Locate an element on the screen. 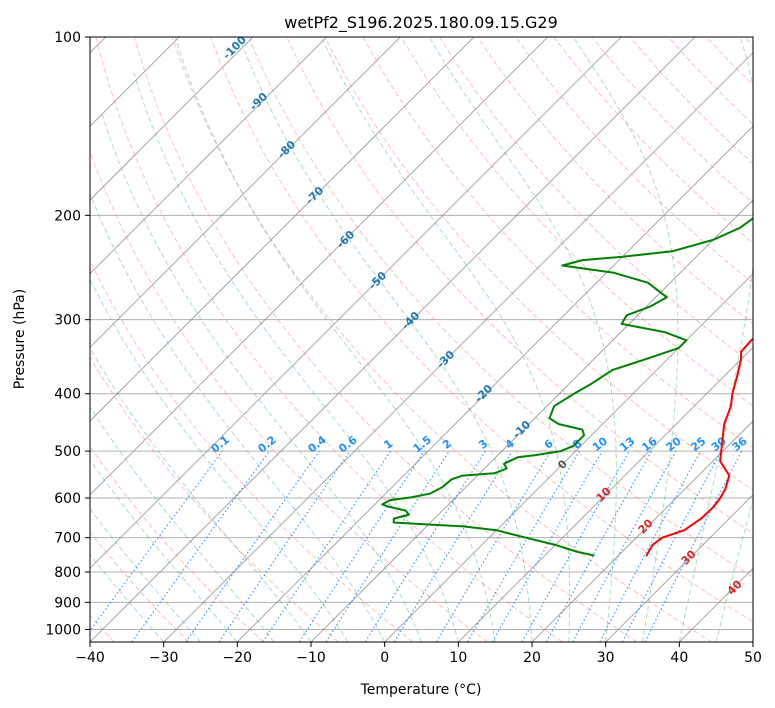  y-tick-label: 700 is located at coordinates (67, 539).